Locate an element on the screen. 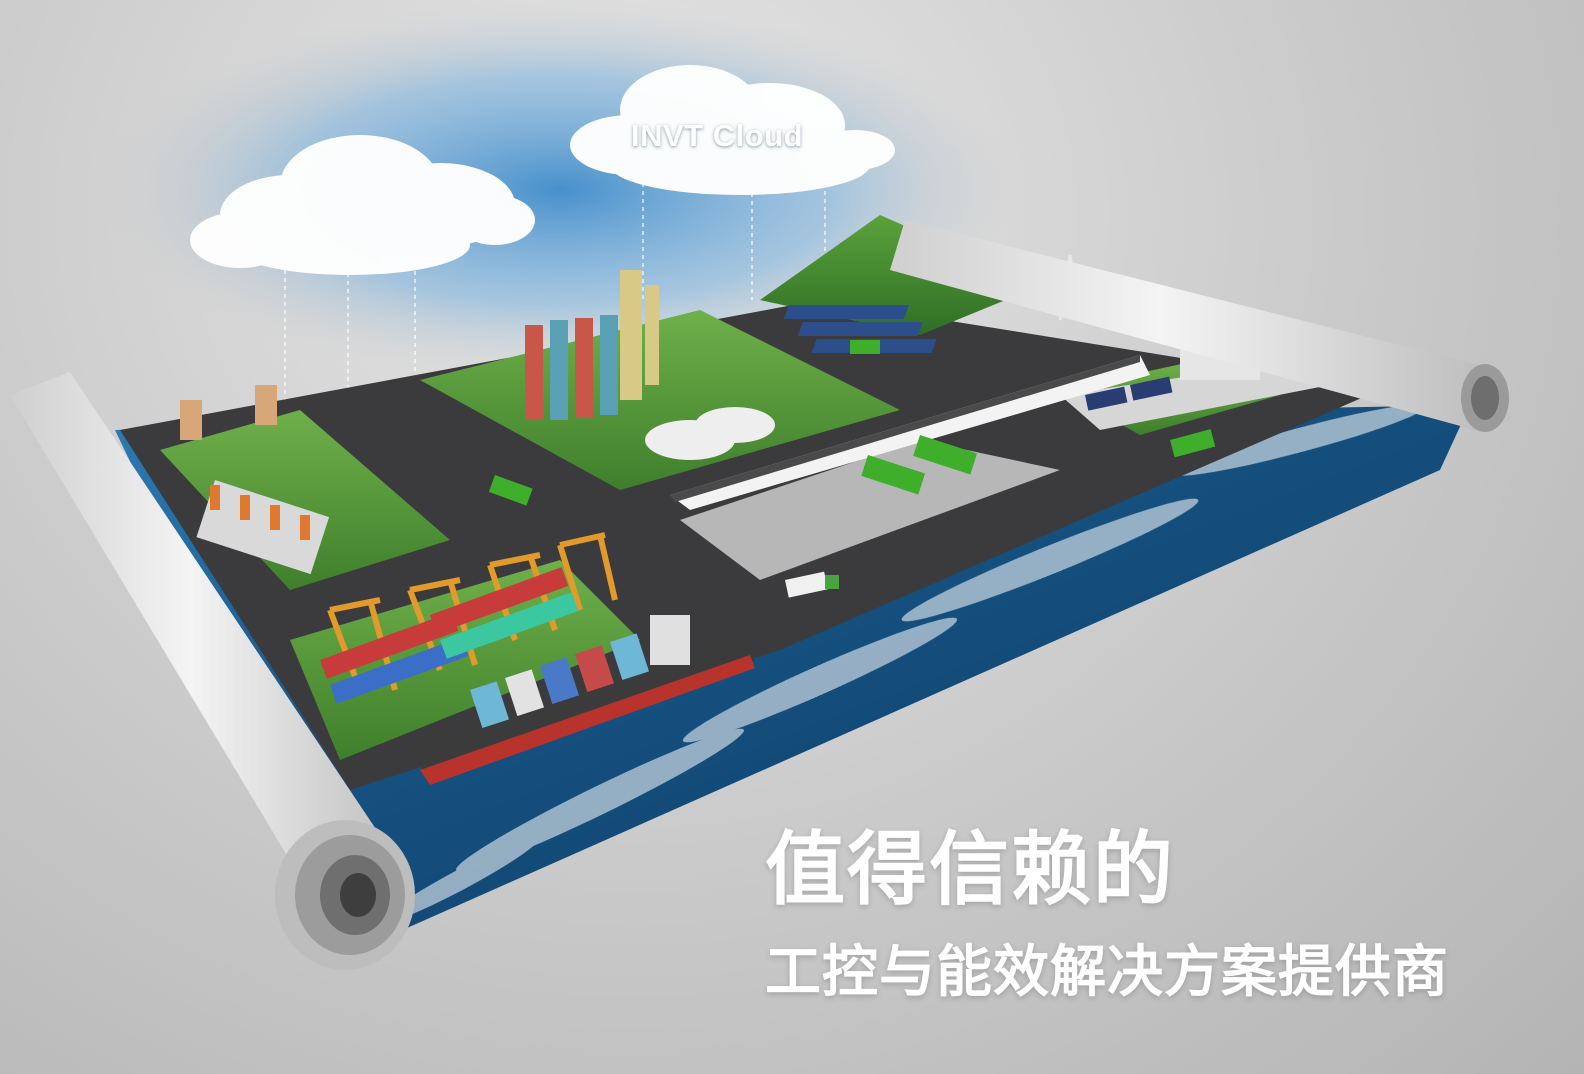 This screenshot has height=1074, width=1584. tagline-subline: 工控与能效解决方案提供商 is located at coordinates (1107, 972).